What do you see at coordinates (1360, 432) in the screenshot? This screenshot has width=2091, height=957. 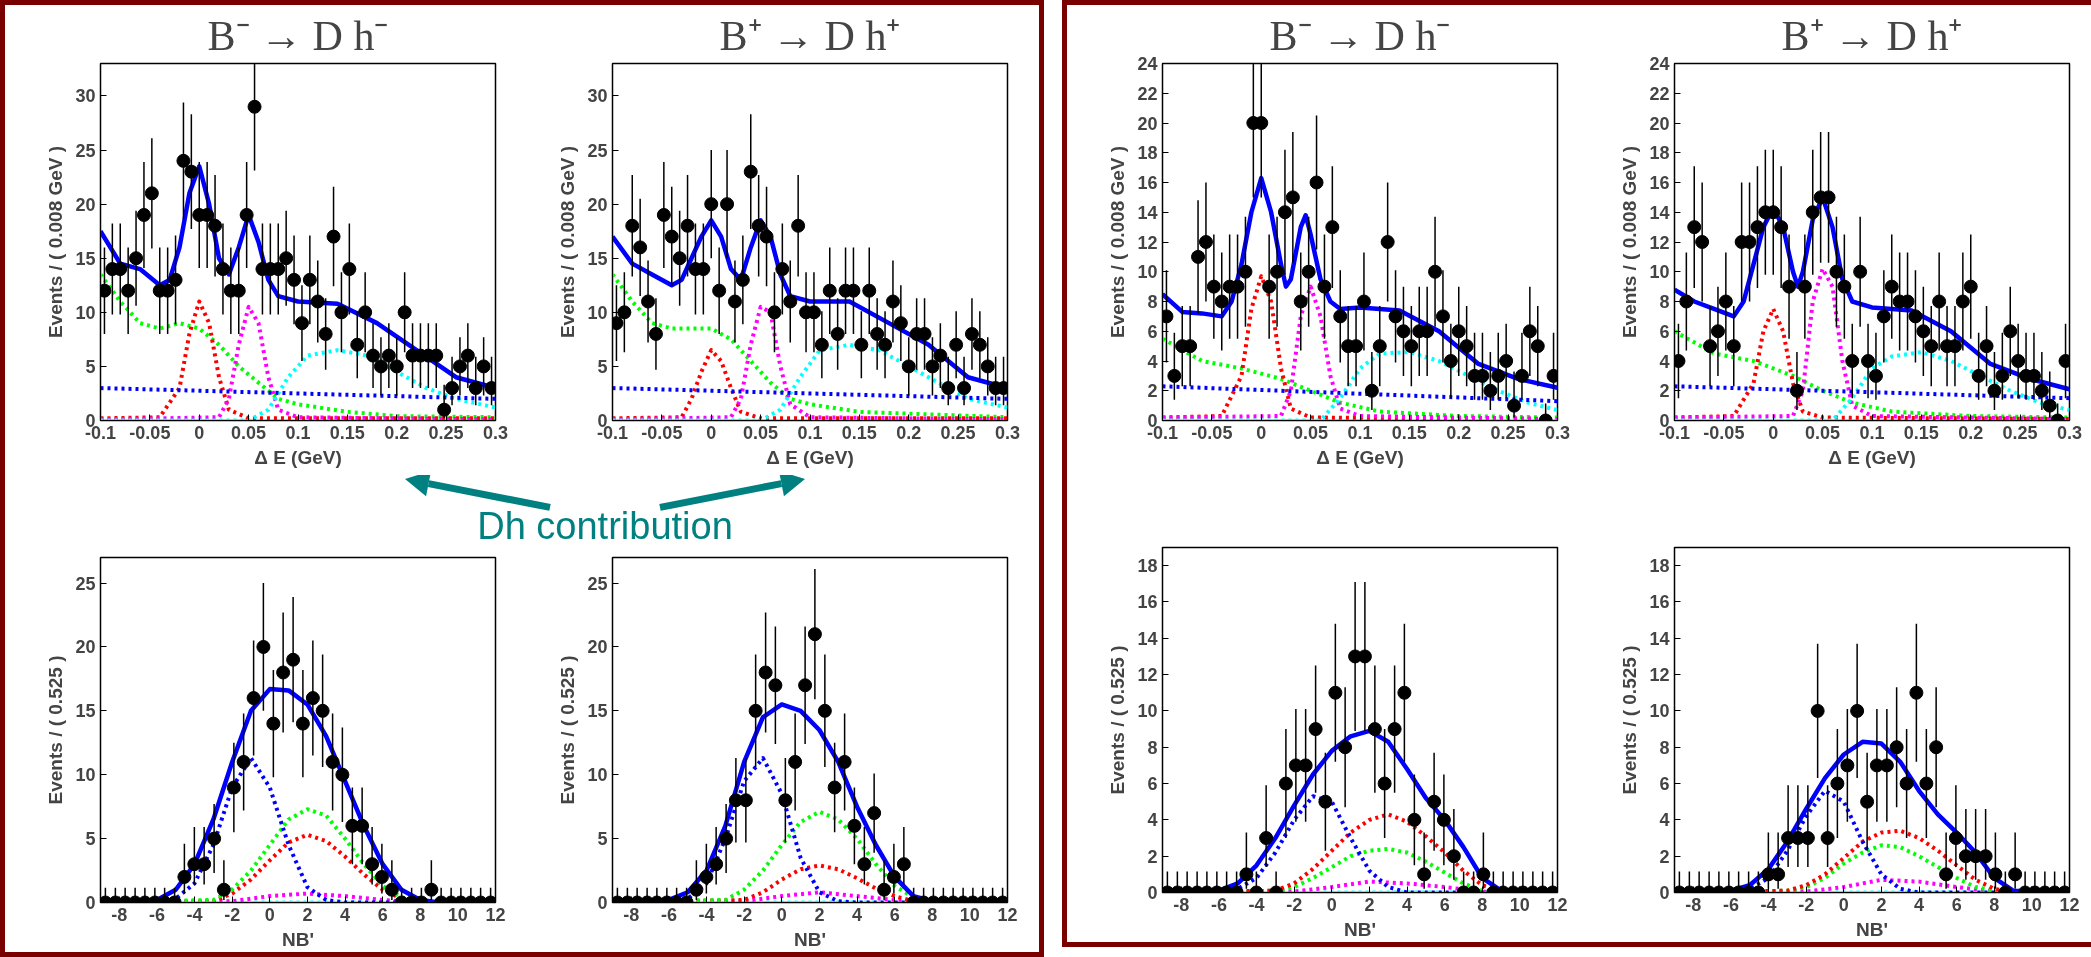 I see `x-tick-label: 0.1` at bounding box center [1360, 432].